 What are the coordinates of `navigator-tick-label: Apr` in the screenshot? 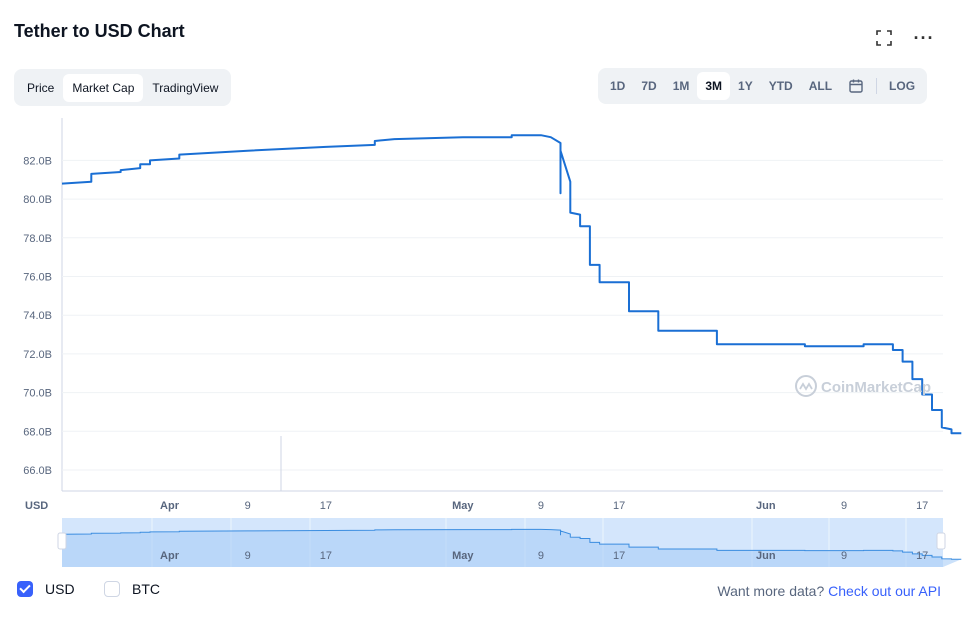 It's located at (170, 556).